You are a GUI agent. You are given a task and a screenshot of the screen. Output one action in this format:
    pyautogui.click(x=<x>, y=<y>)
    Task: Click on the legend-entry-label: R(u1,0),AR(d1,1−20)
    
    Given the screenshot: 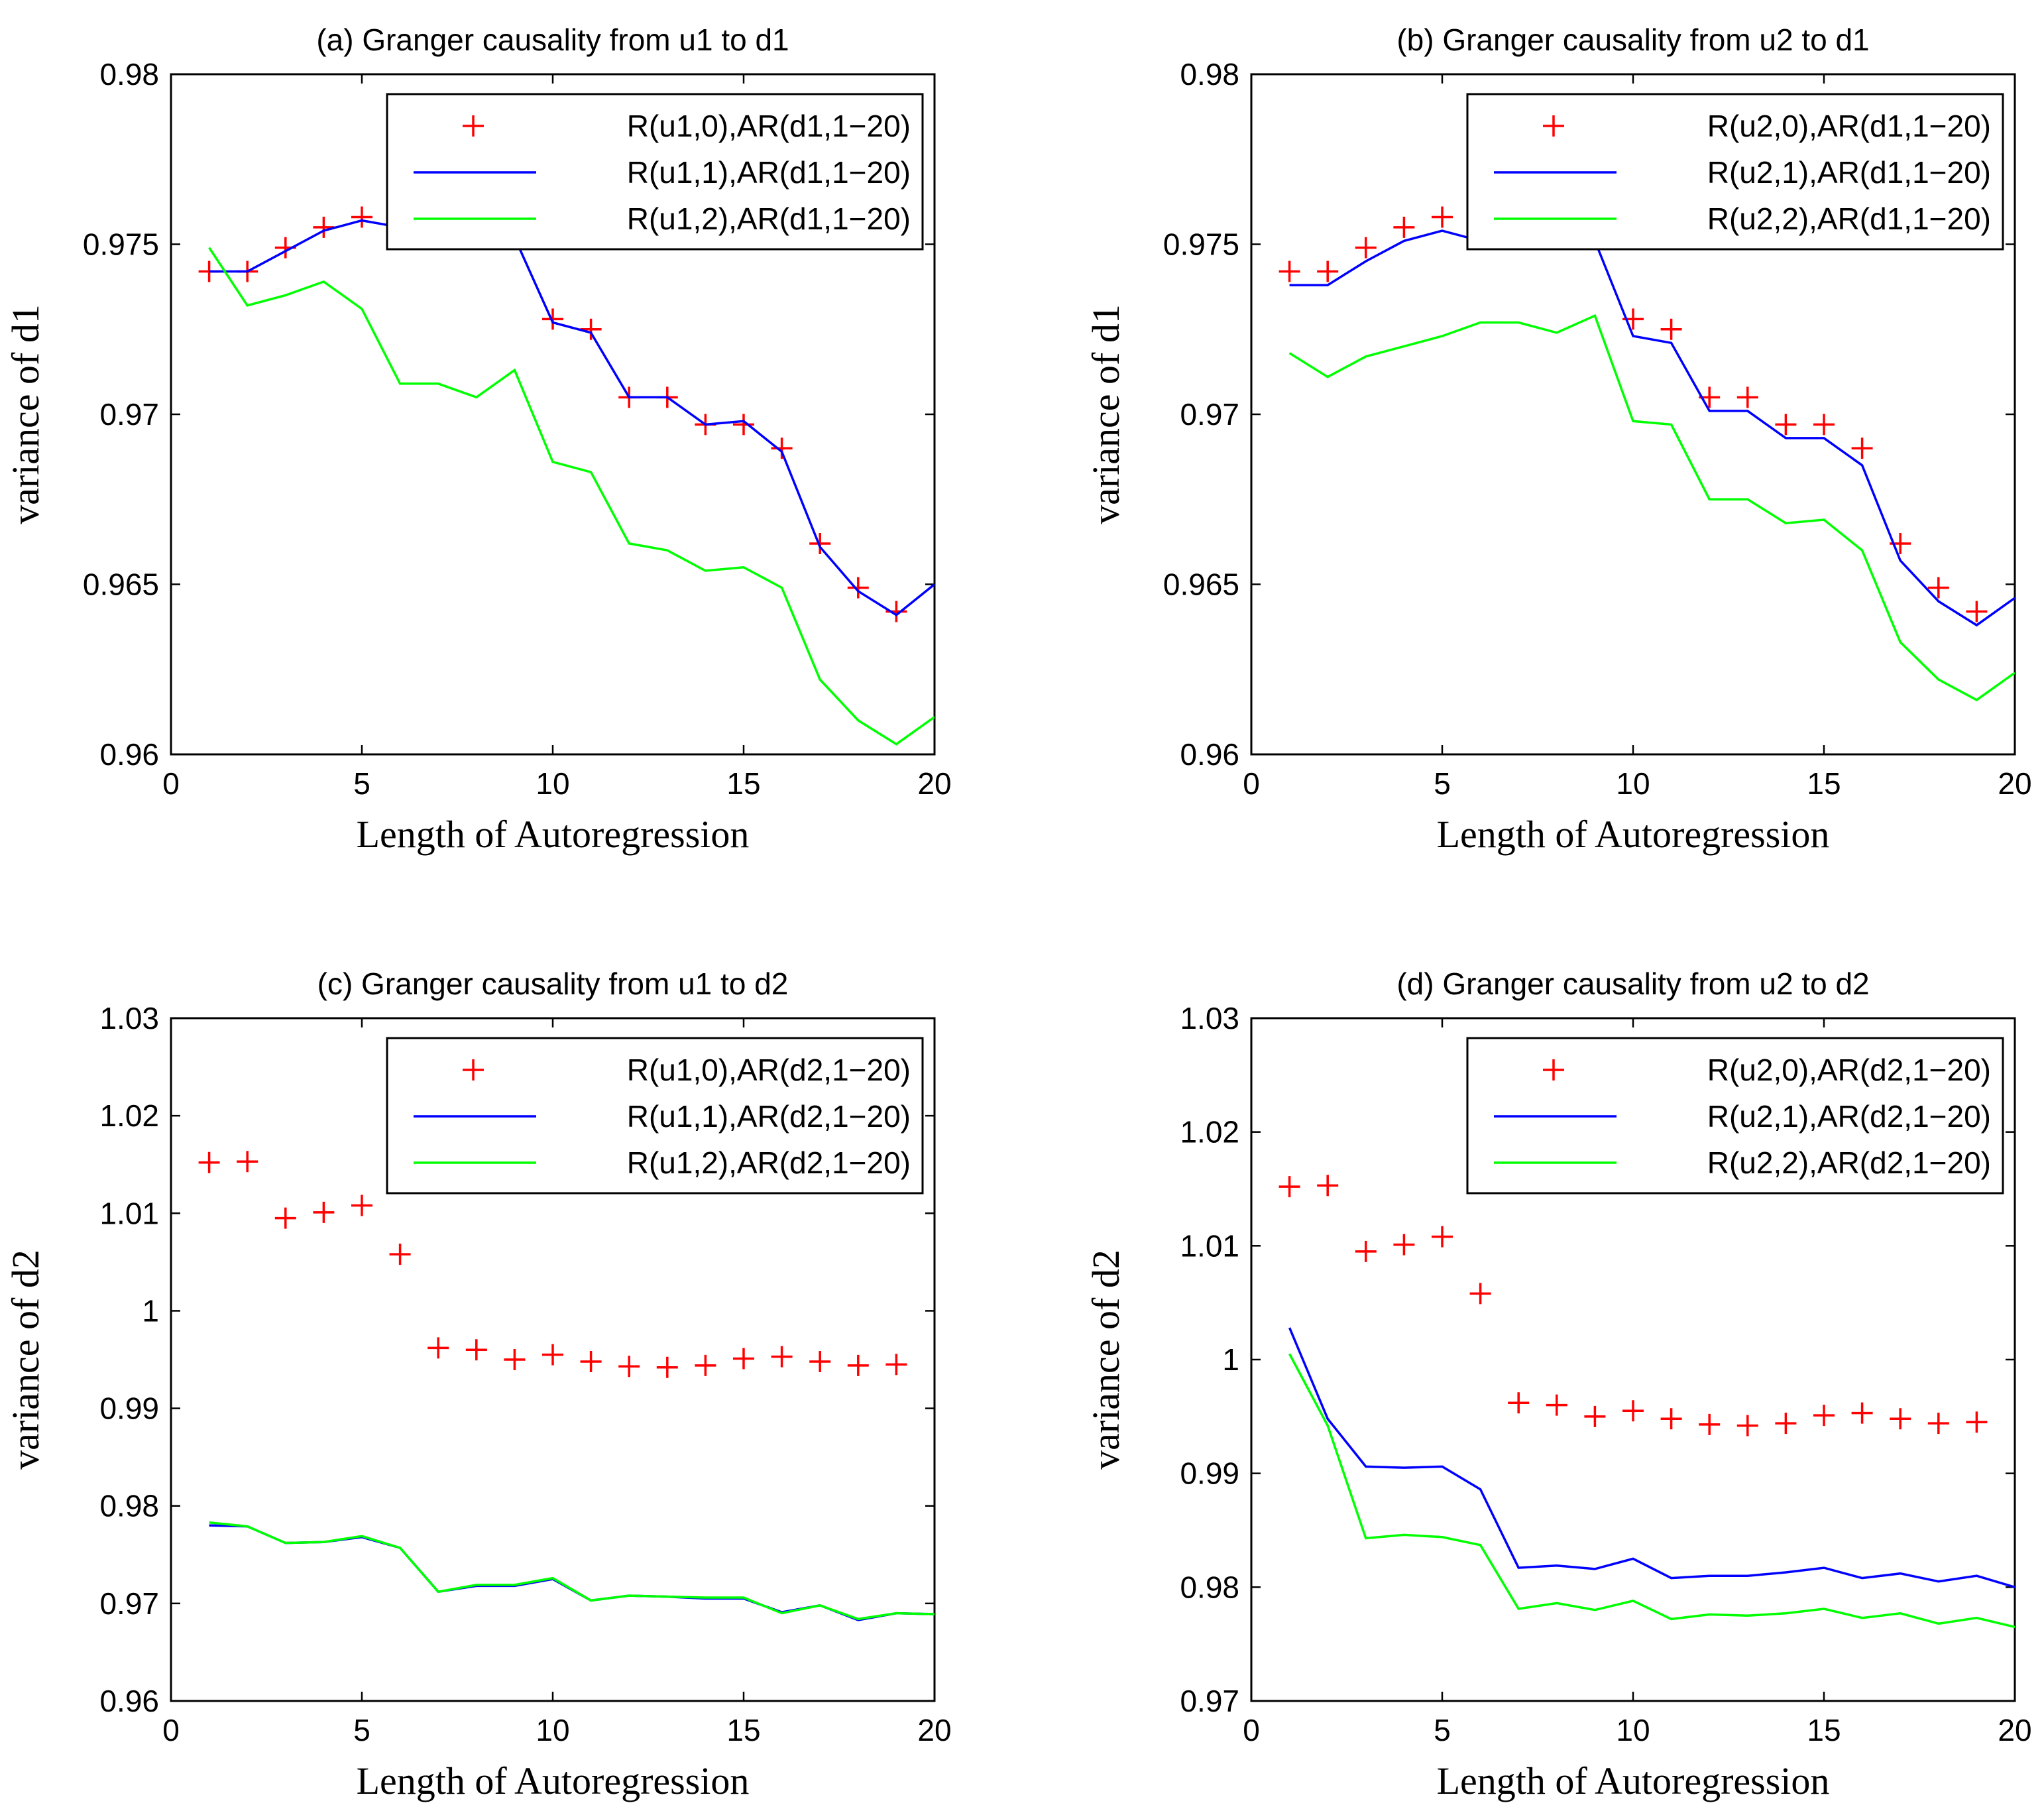 What is the action you would take?
    pyautogui.click(x=769, y=126)
    